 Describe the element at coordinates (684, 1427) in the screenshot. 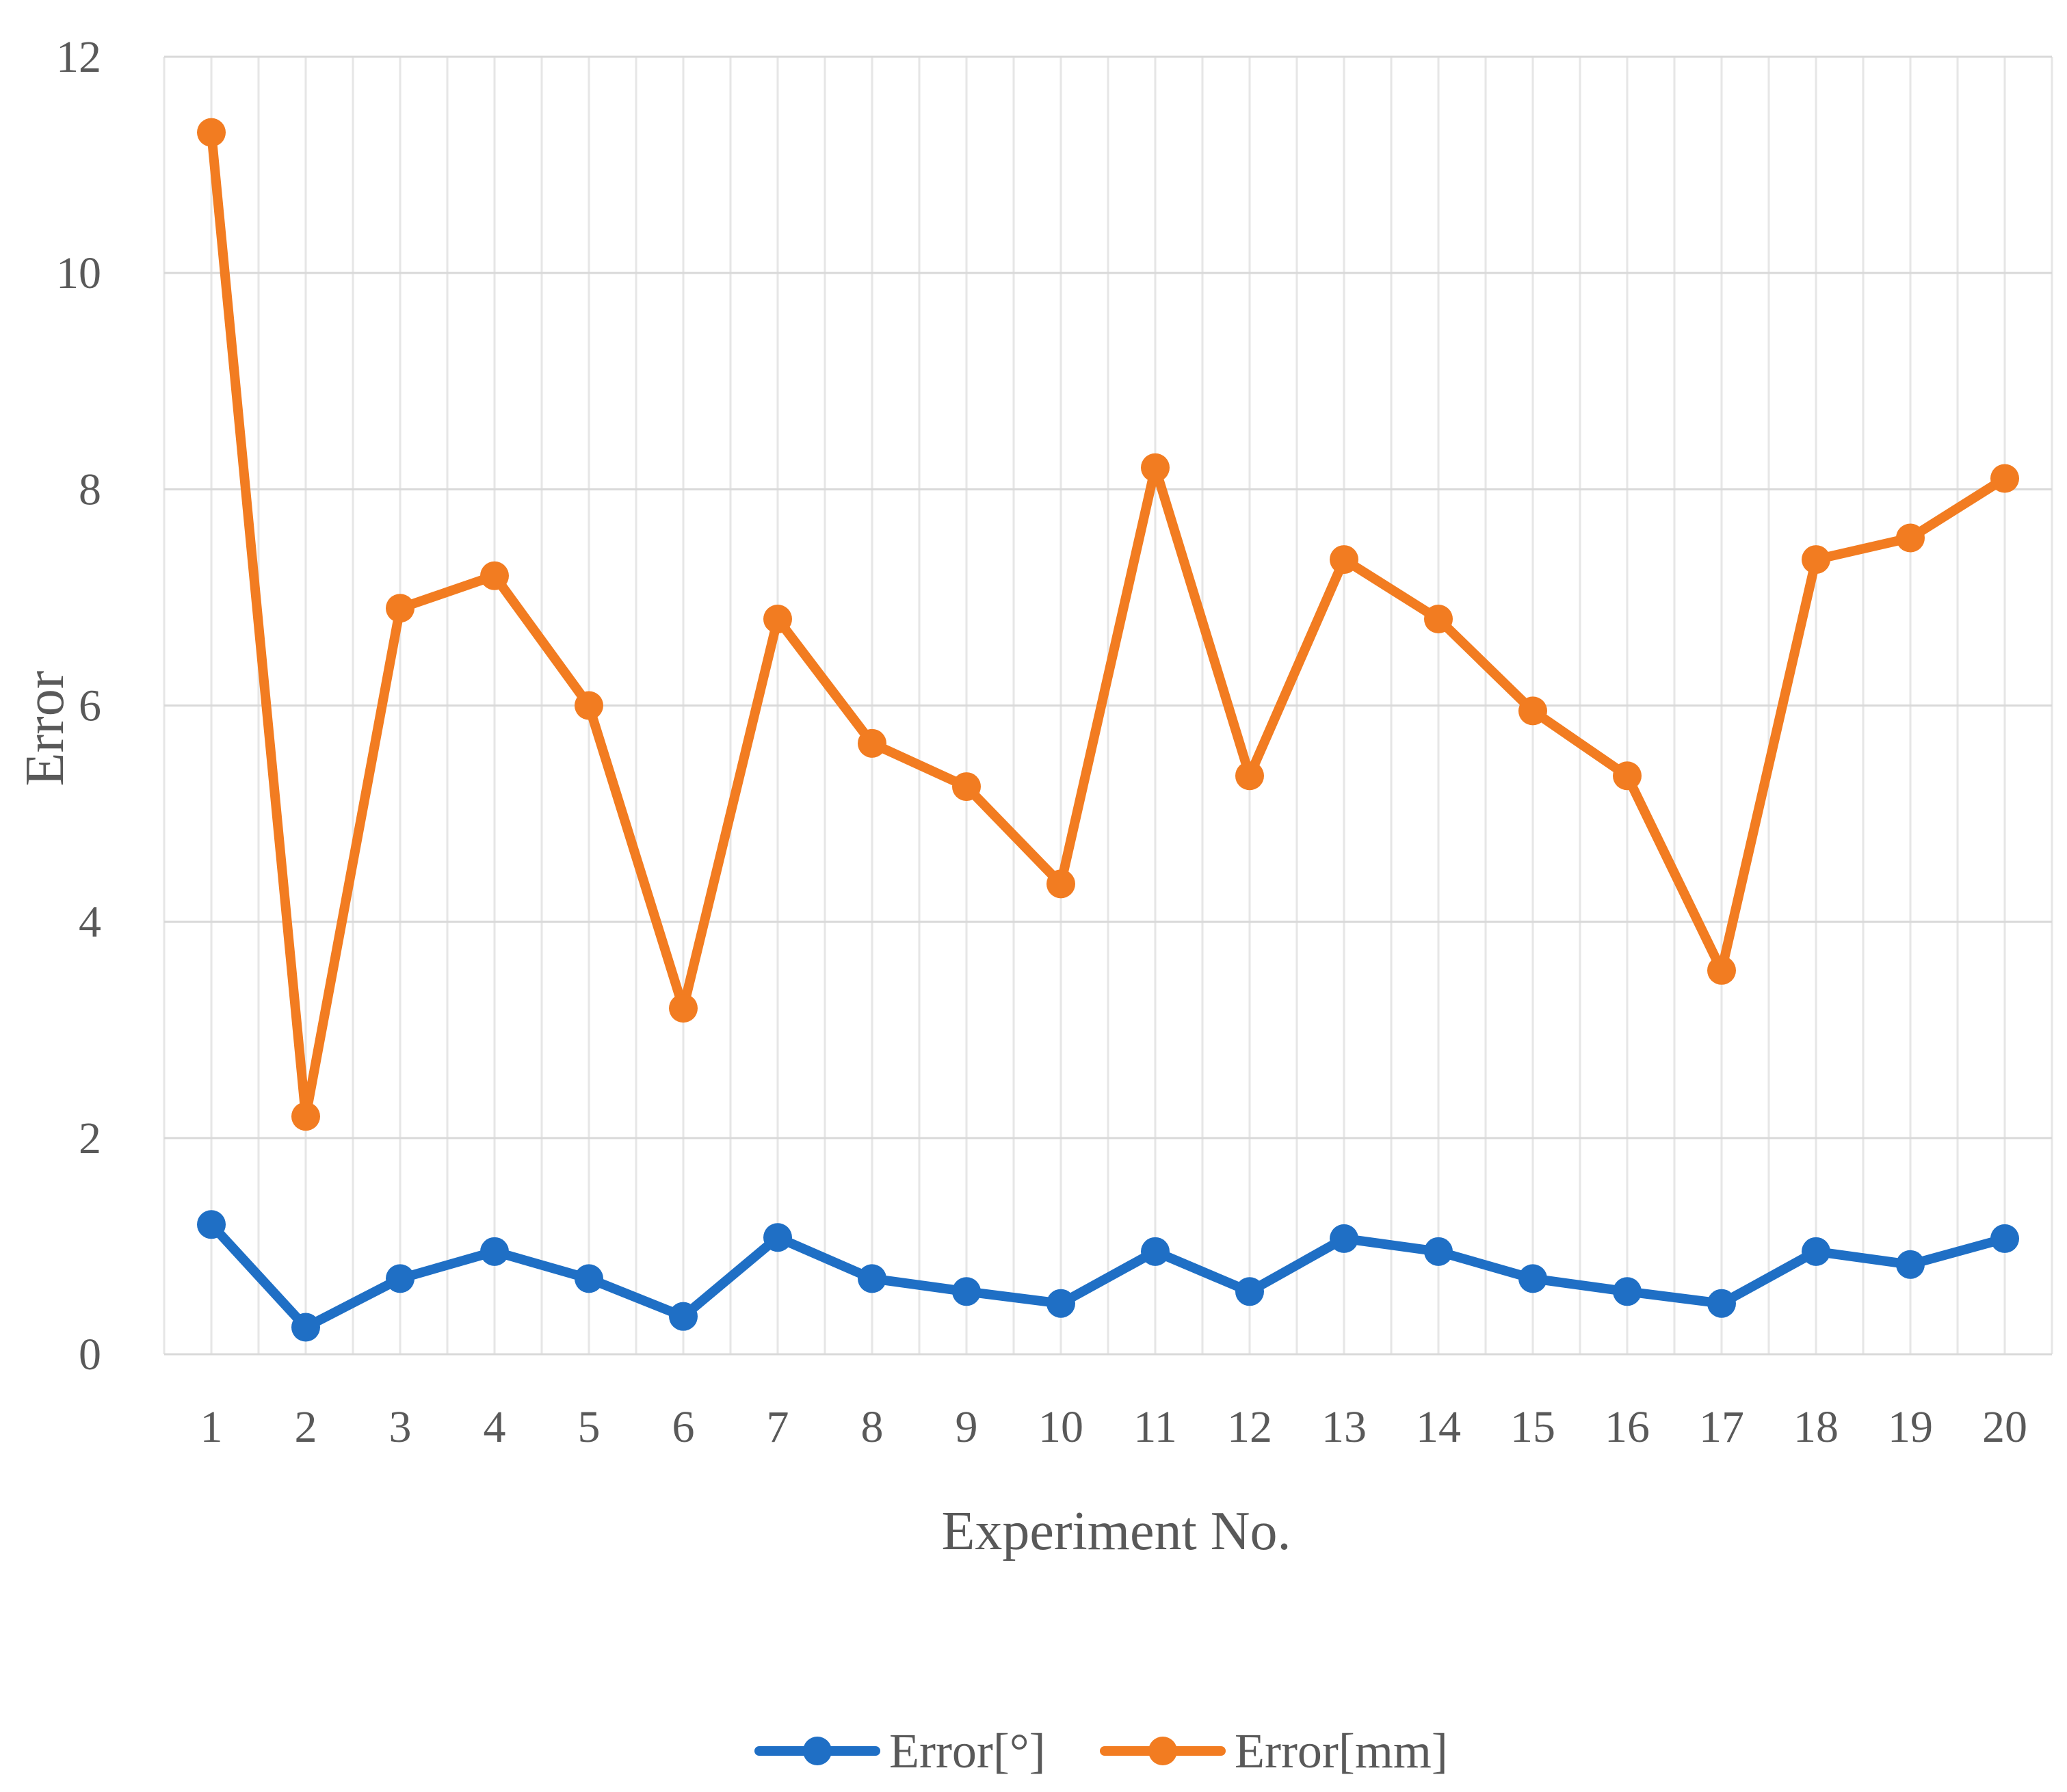

I see `x-tick-label: 6` at that location.